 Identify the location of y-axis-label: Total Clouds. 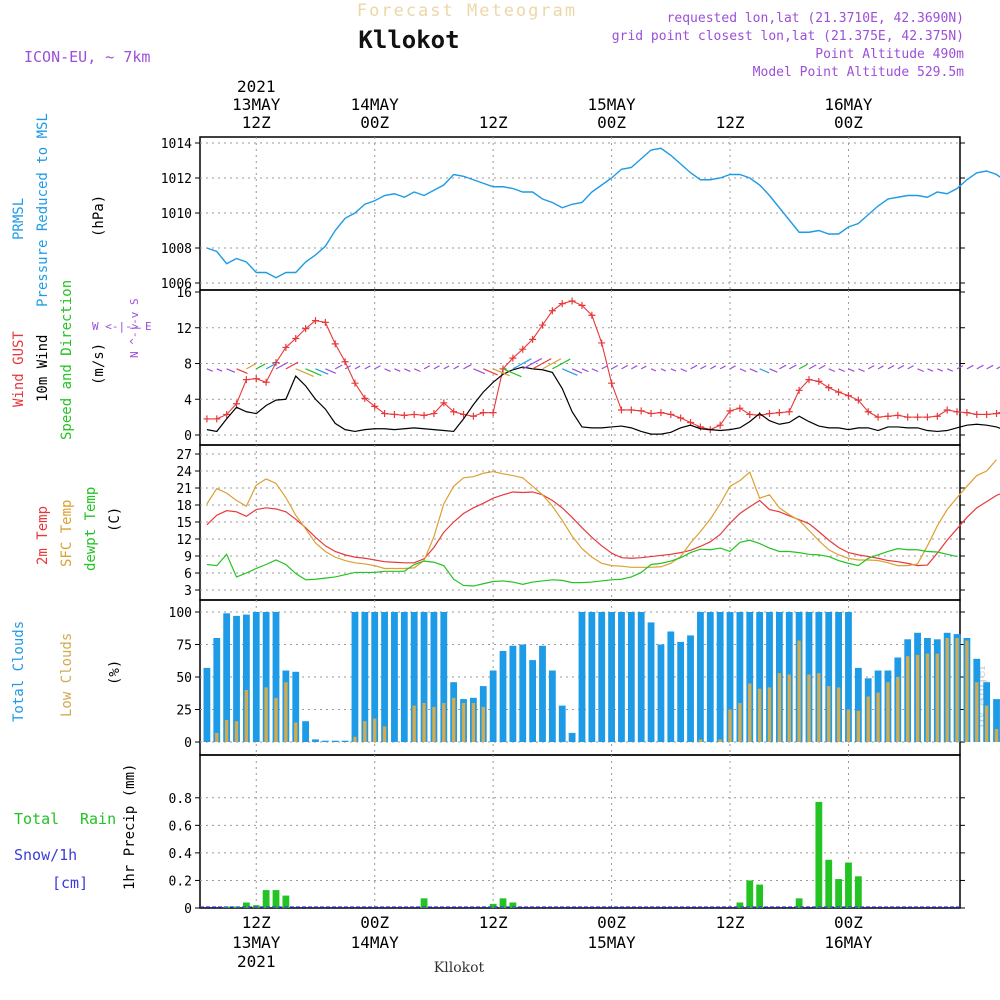
(19, 671).